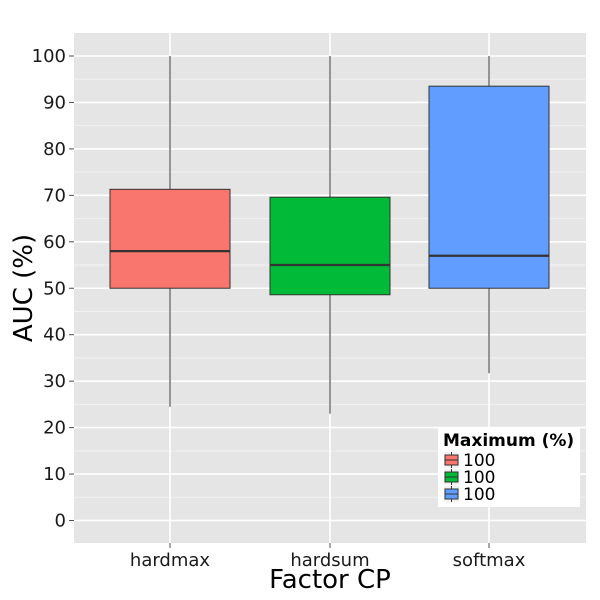  Describe the element at coordinates (54, 381) in the screenshot. I see `y-tick-label: 30` at that location.